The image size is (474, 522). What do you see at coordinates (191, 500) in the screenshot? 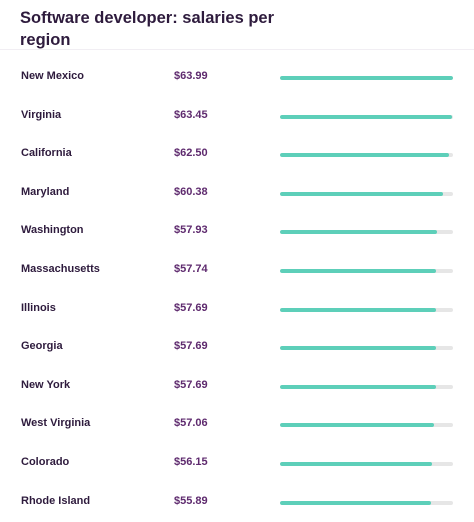
I see `salary-value: $55.89` at bounding box center [191, 500].